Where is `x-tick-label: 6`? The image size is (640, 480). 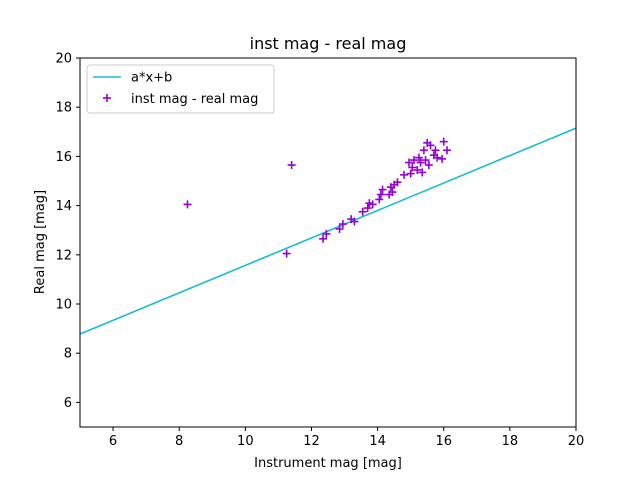
x-tick-label: 6 is located at coordinates (113, 441).